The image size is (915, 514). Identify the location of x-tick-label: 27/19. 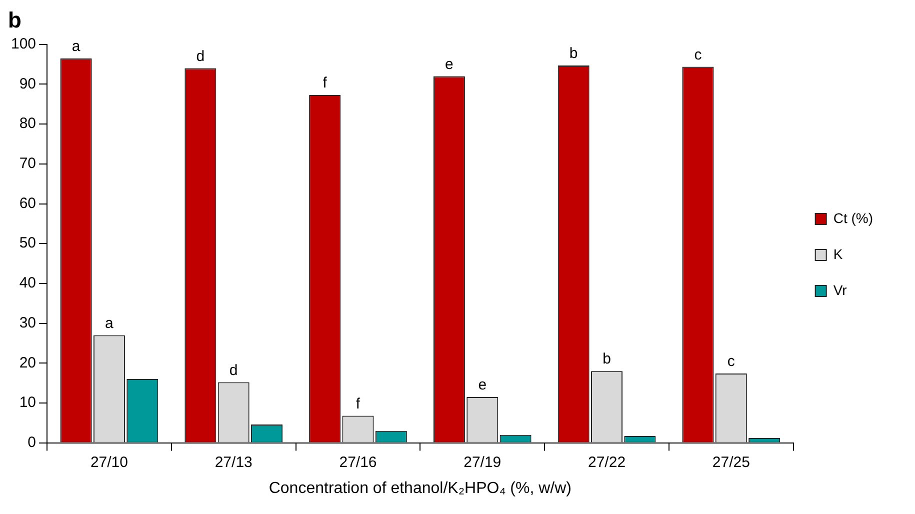
(483, 462).